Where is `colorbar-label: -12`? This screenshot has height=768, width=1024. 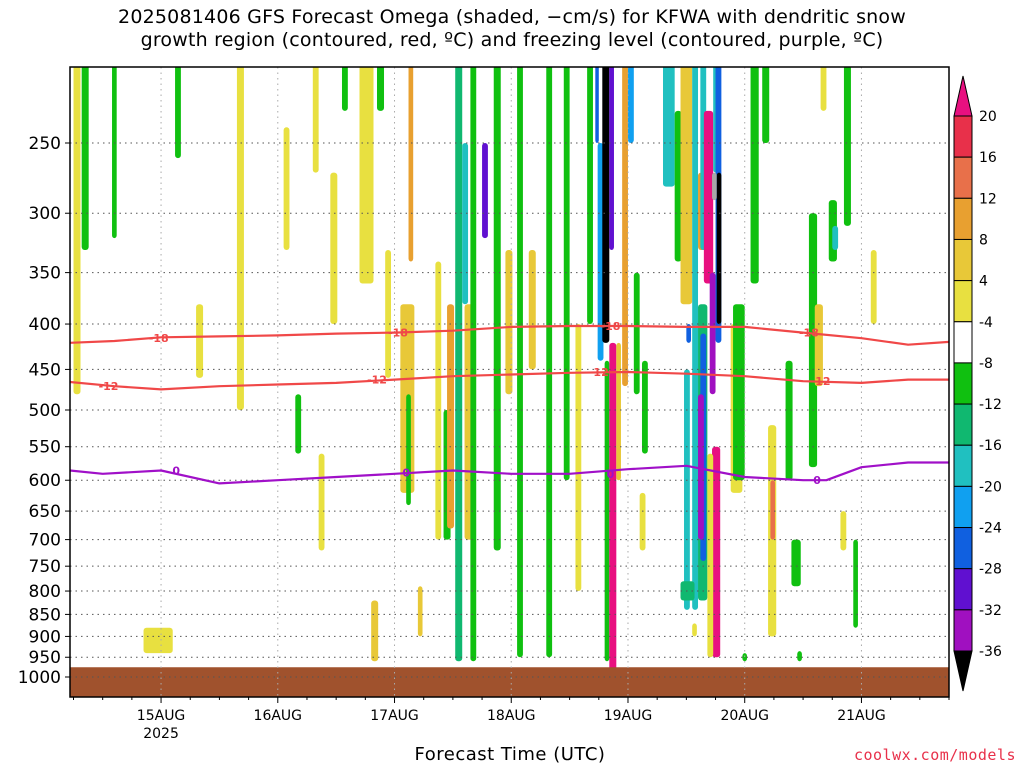 colorbar-label: -12 is located at coordinates (990, 405).